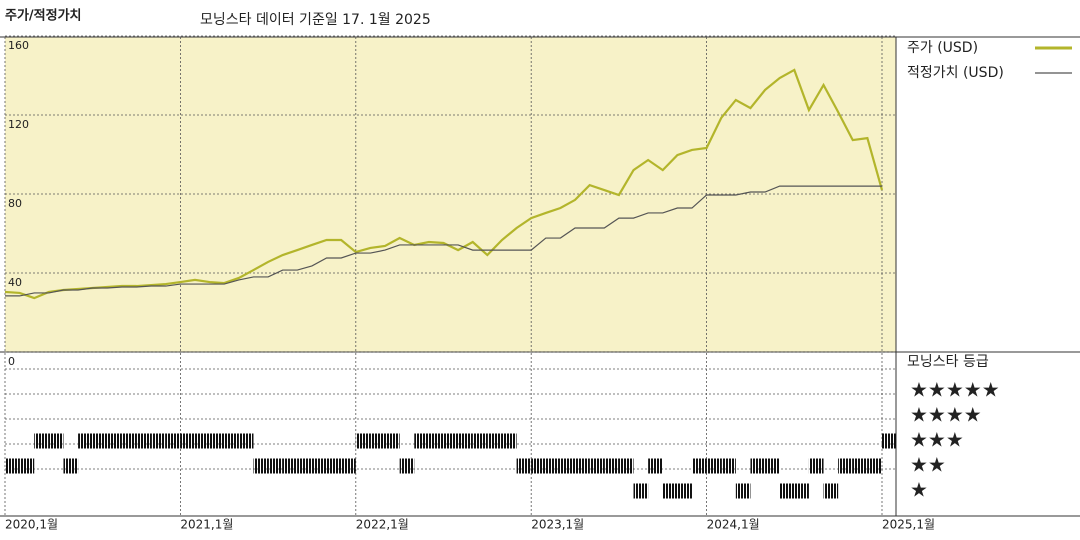  Describe the element at coordinates (315, 20) in the screenshot. I see `chart-subtitle: 모닝스타 데이터 기준일 17. 1월 2025` at that location.